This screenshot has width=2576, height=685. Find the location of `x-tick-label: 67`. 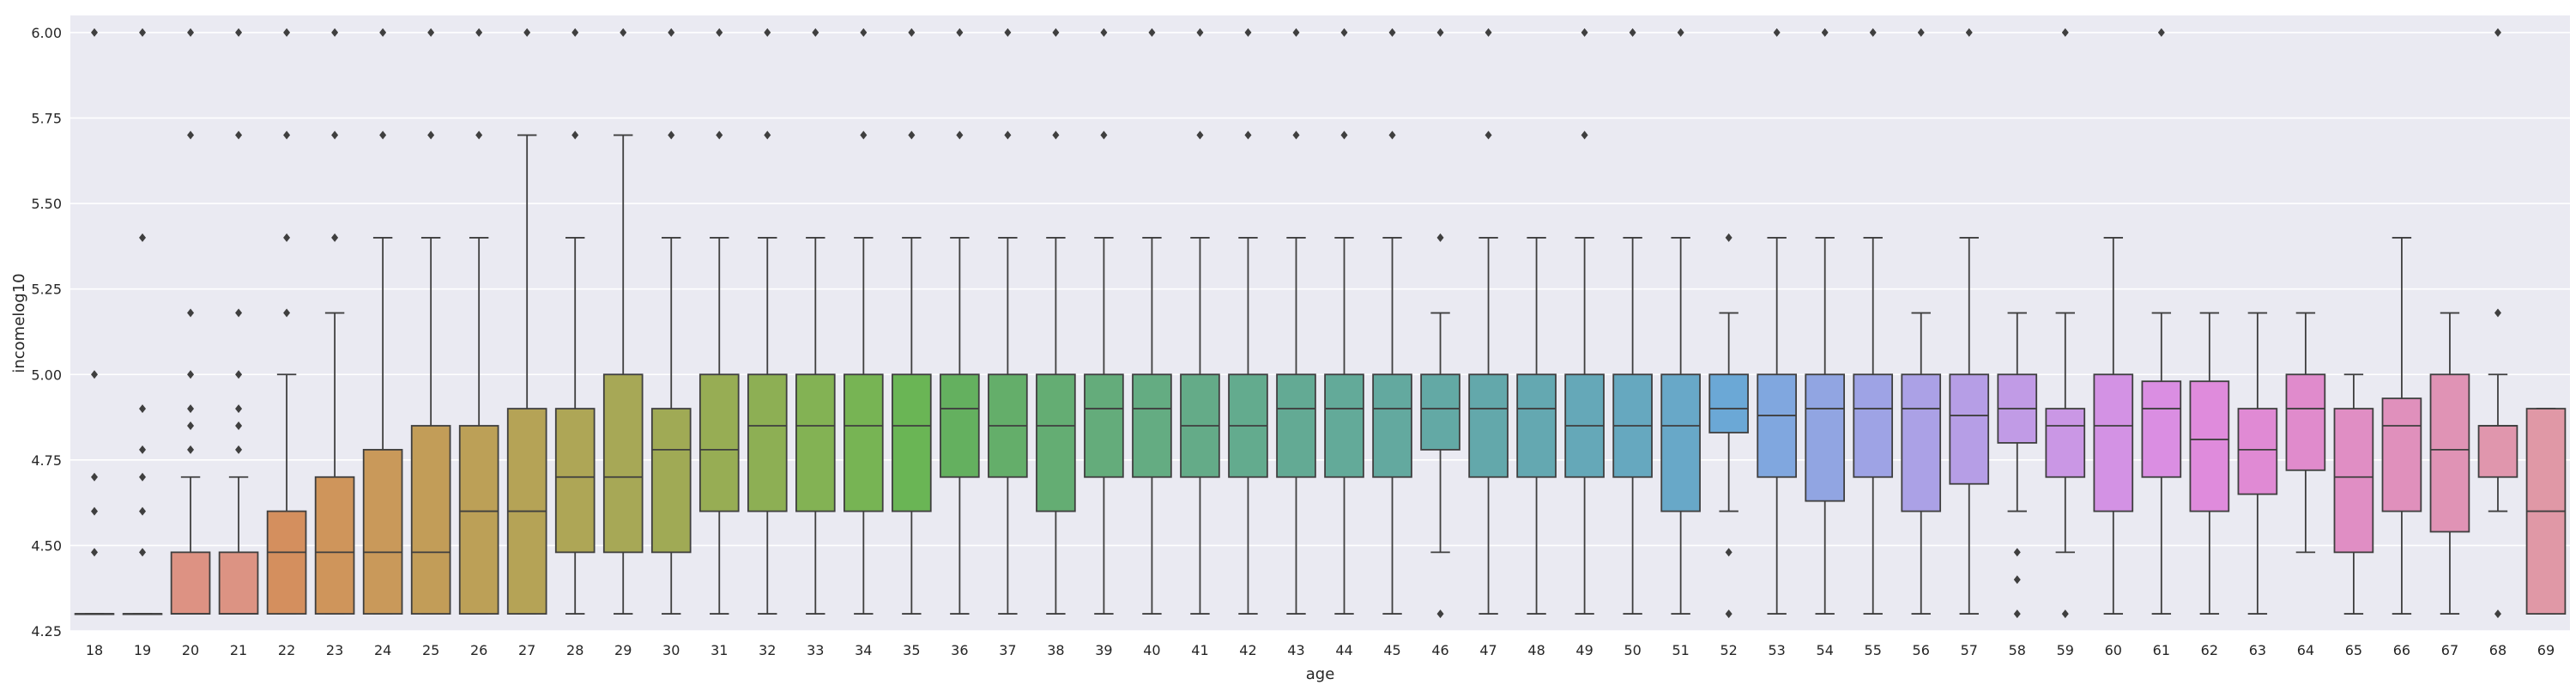

x-tick-label: 67 is located at coordinates (2449, 650).